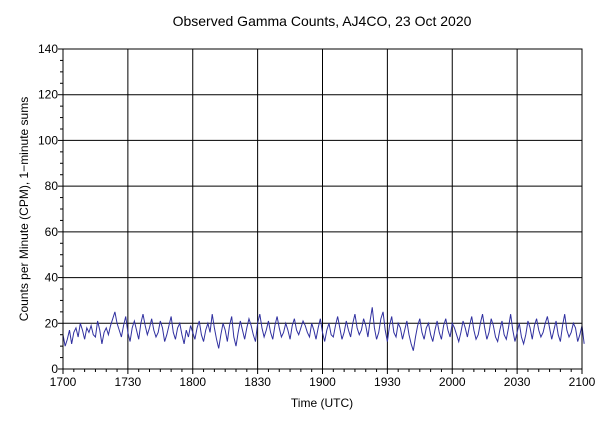 Image resolution: width=600 pixels, height=428 pixels. I want to click on x-tick-label: 1800, so click(192, 382).